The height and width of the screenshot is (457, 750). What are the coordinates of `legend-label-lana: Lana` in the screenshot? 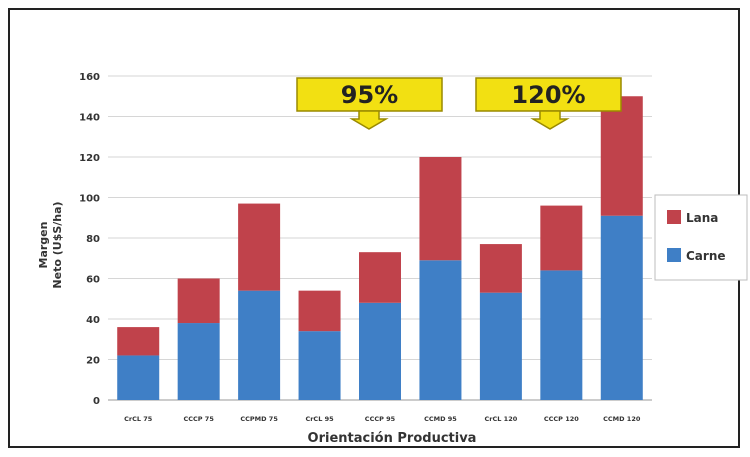 It's located at (702, 218).